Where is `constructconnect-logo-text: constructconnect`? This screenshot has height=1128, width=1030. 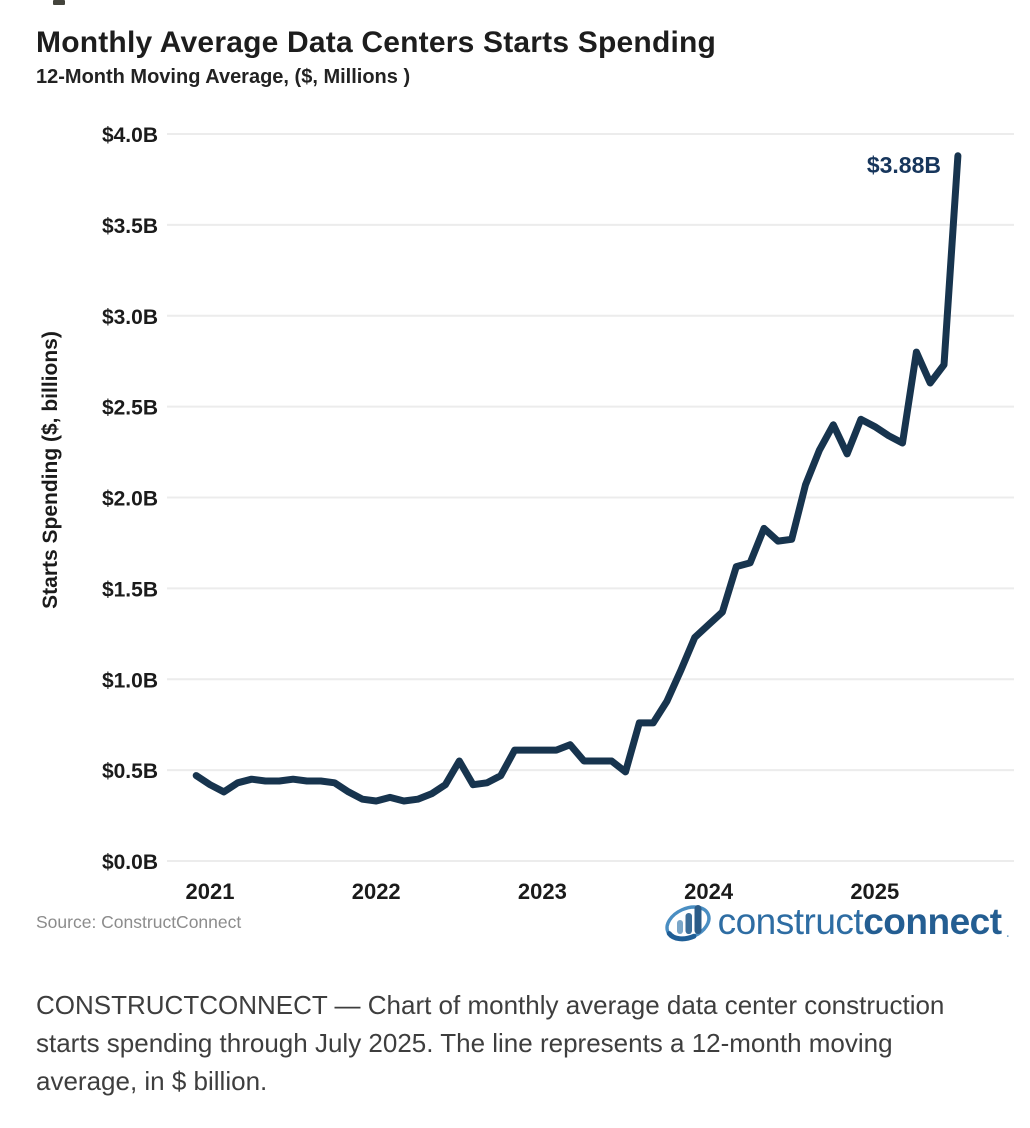 constructconnect-logo-text: constructconnect is located at coordinates (860, 922).